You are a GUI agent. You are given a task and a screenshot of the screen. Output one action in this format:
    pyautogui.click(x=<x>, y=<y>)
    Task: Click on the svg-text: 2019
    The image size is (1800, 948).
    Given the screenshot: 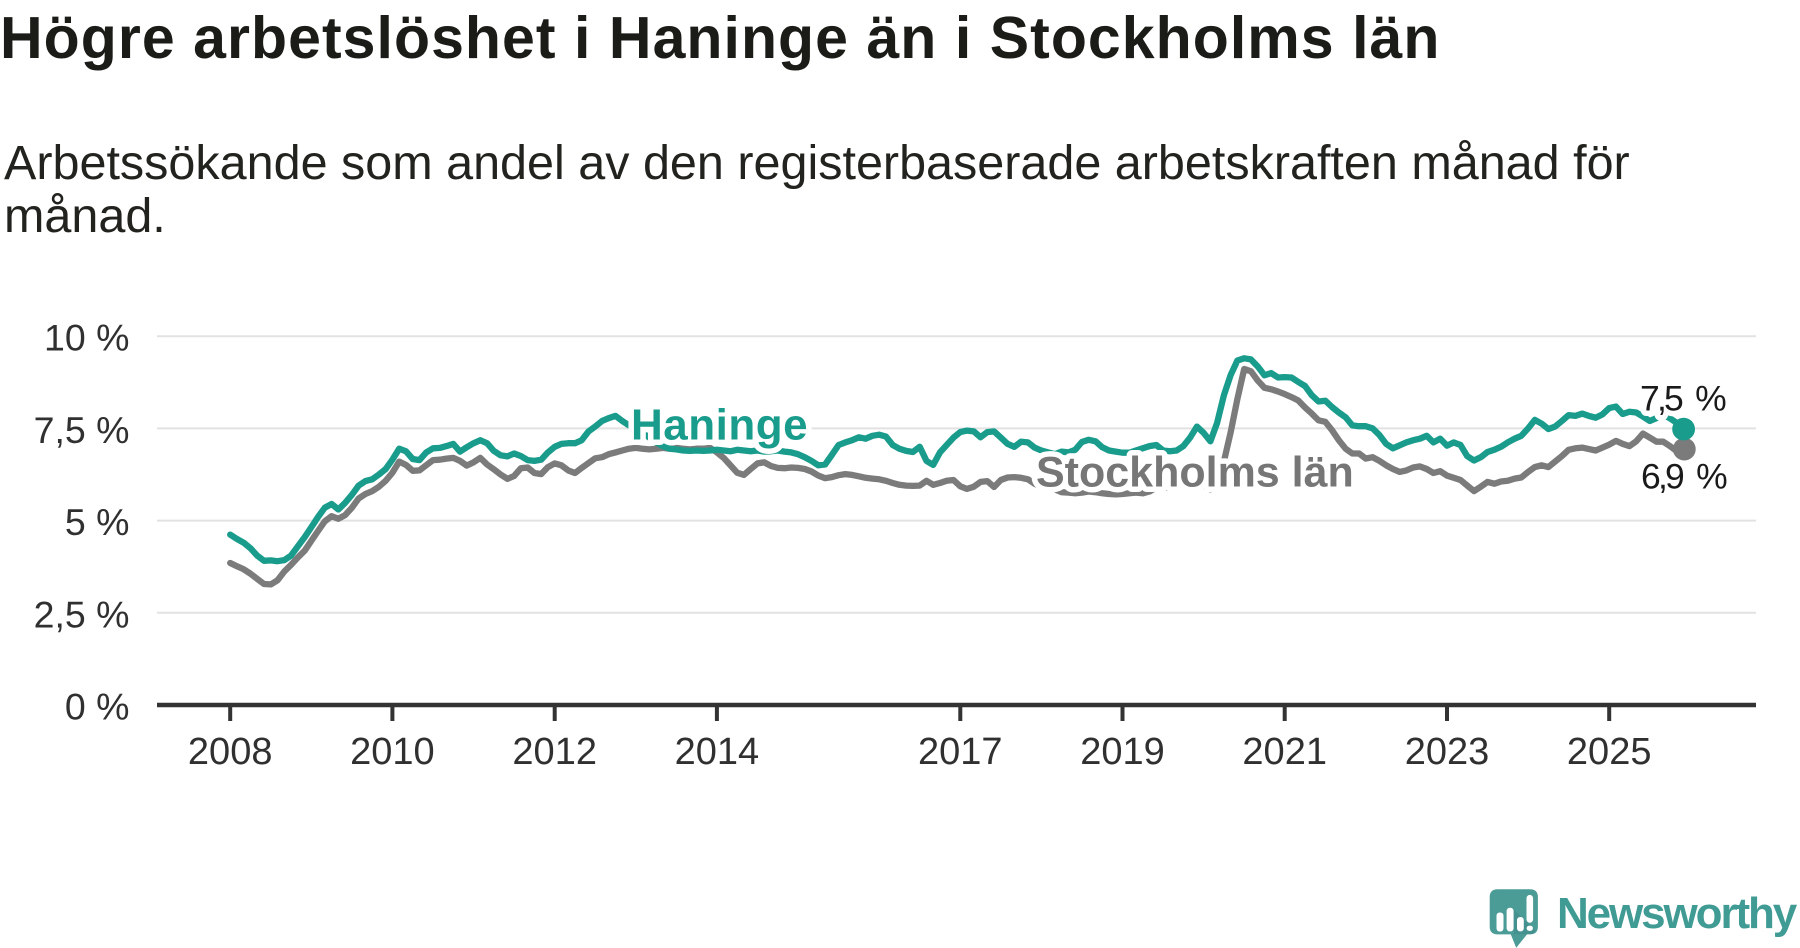 What is the action you would take?
    pyautogui.click(x=1122, y=752)
    